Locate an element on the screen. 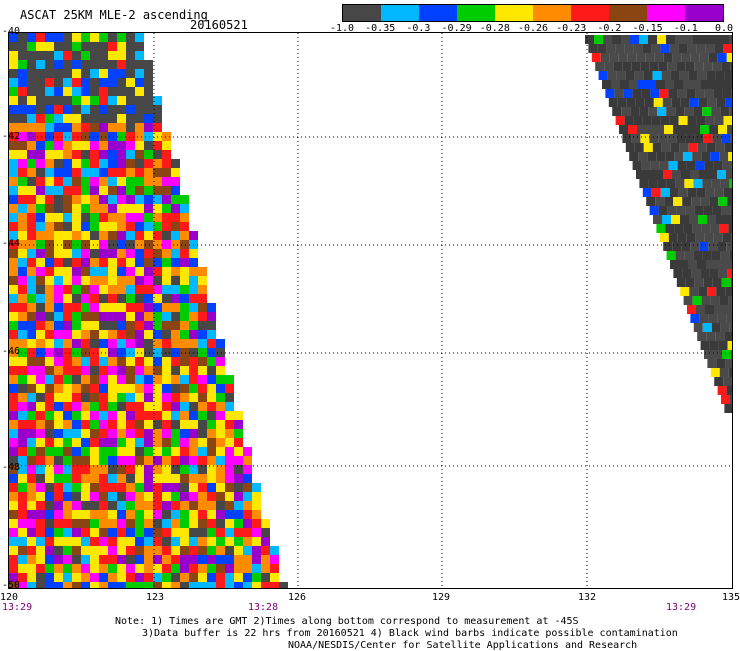 This screenshot has height=651, width=740. lat-label-50: -50 is located at coordinates (11, 585).